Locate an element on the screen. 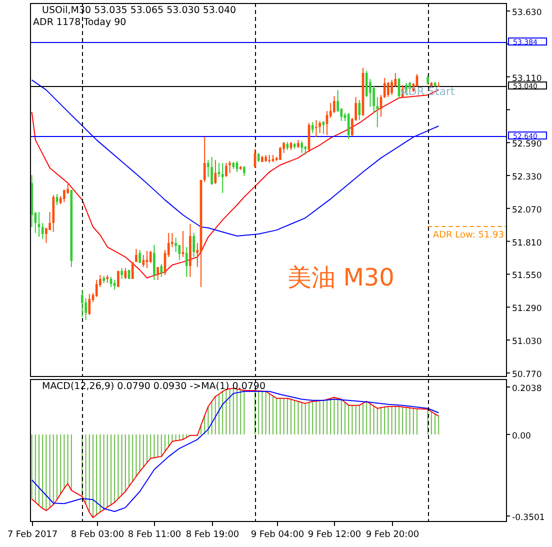 The width and height of the screenshot is (552, 547). x-tick-label: 8 Feb 11:00 is located at coordinates (155, 535).